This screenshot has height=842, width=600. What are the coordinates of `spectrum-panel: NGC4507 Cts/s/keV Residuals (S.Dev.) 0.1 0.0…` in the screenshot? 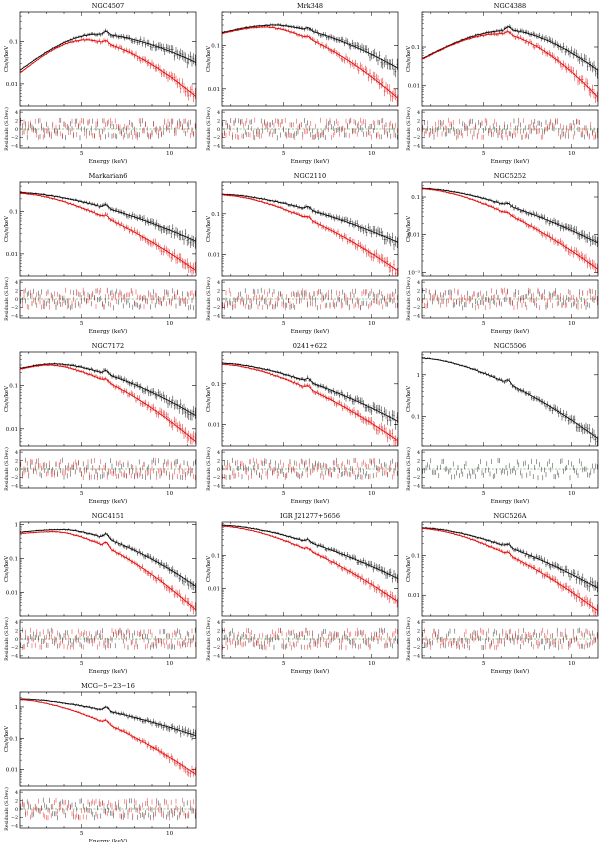 It's located at (100, 83).